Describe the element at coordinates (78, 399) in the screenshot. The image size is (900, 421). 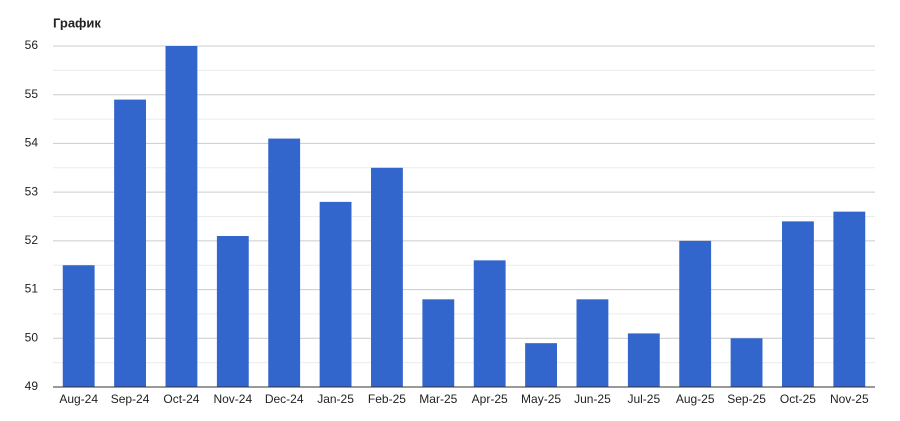
I see `x-tick-label: Aug-24` at that location.